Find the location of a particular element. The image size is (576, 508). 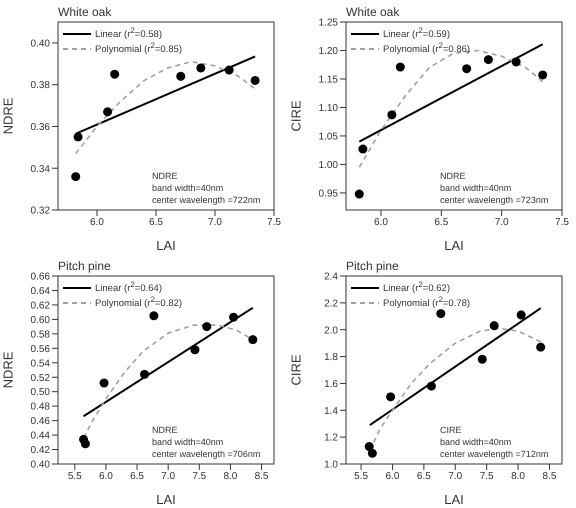

y-tick-label: 0.58 is located at coordinates (40, 334).